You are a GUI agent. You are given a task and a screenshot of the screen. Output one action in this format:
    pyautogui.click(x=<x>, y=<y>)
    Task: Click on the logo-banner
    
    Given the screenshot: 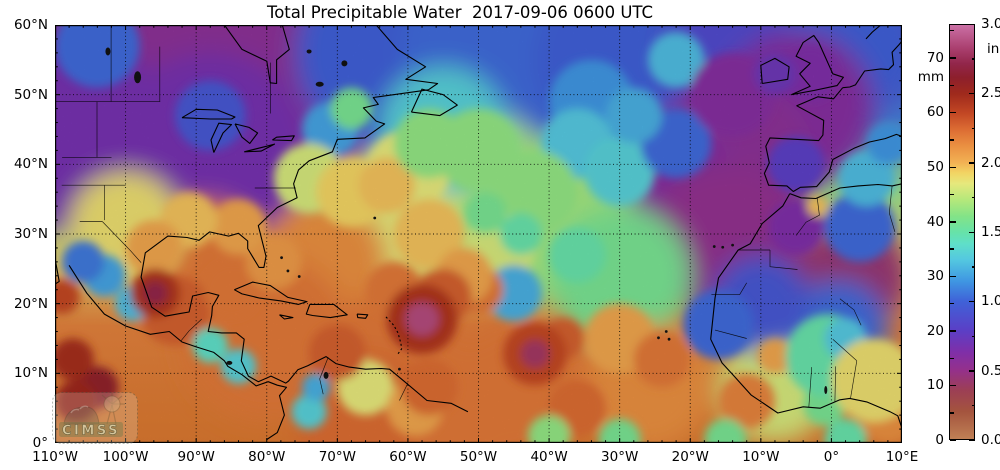 What is the action you would take?
    pyautogui.click(x=91, y=429)
    